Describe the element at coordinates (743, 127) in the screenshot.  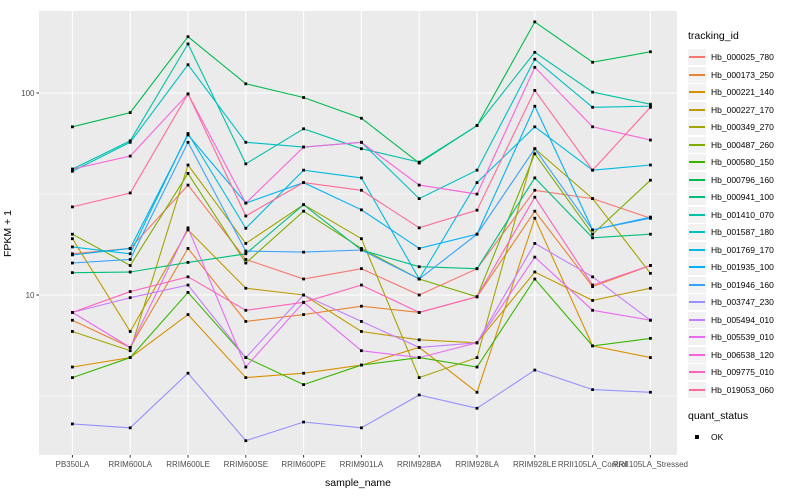
I see `legend-item-Hb_000349_270: Hb_000349_270` at that location.